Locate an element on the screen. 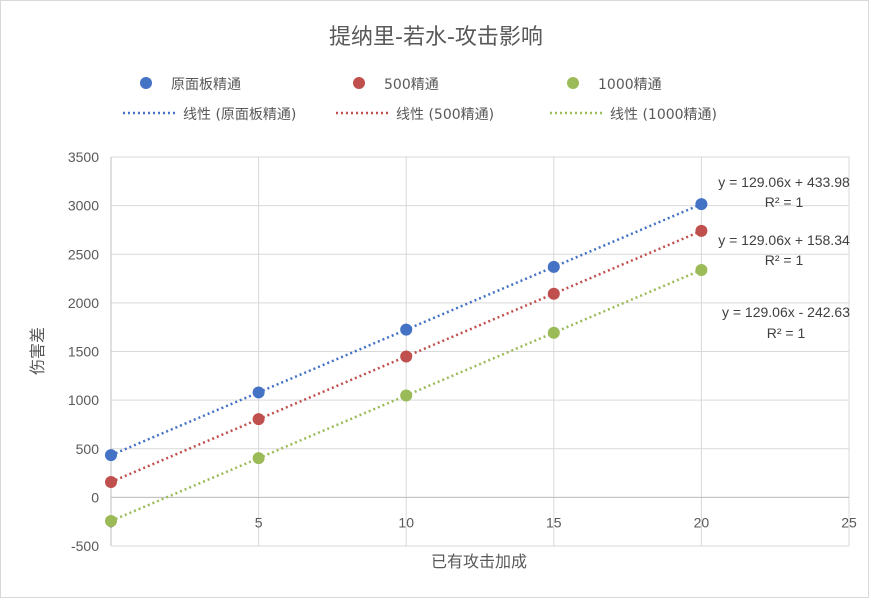 This screenshot has height=601, width=871. y-tick-label-5: 2000 is located at coordinates (83, 303).